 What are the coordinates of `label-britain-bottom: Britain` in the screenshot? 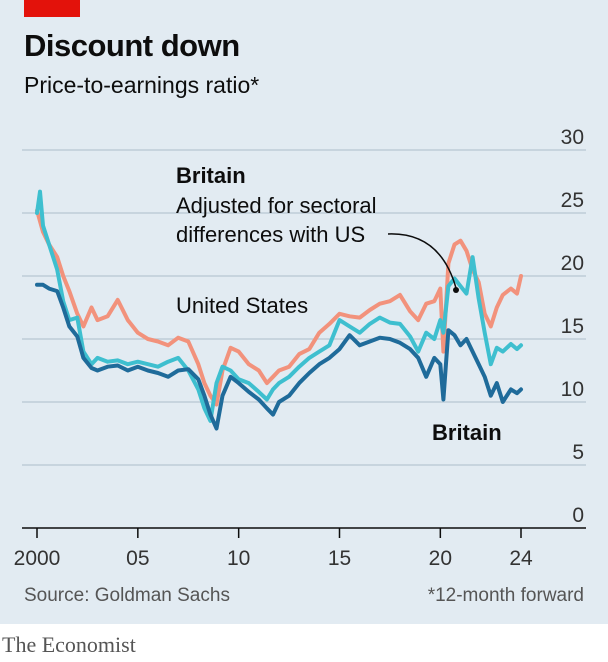 It's located at (467, 432).